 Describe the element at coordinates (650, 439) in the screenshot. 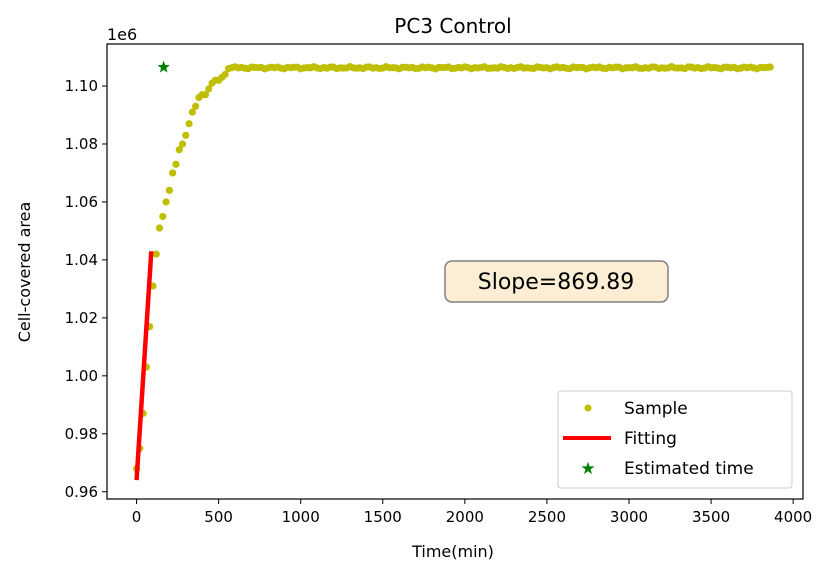

I see `legend-fitting-label: Fitting` at that location.